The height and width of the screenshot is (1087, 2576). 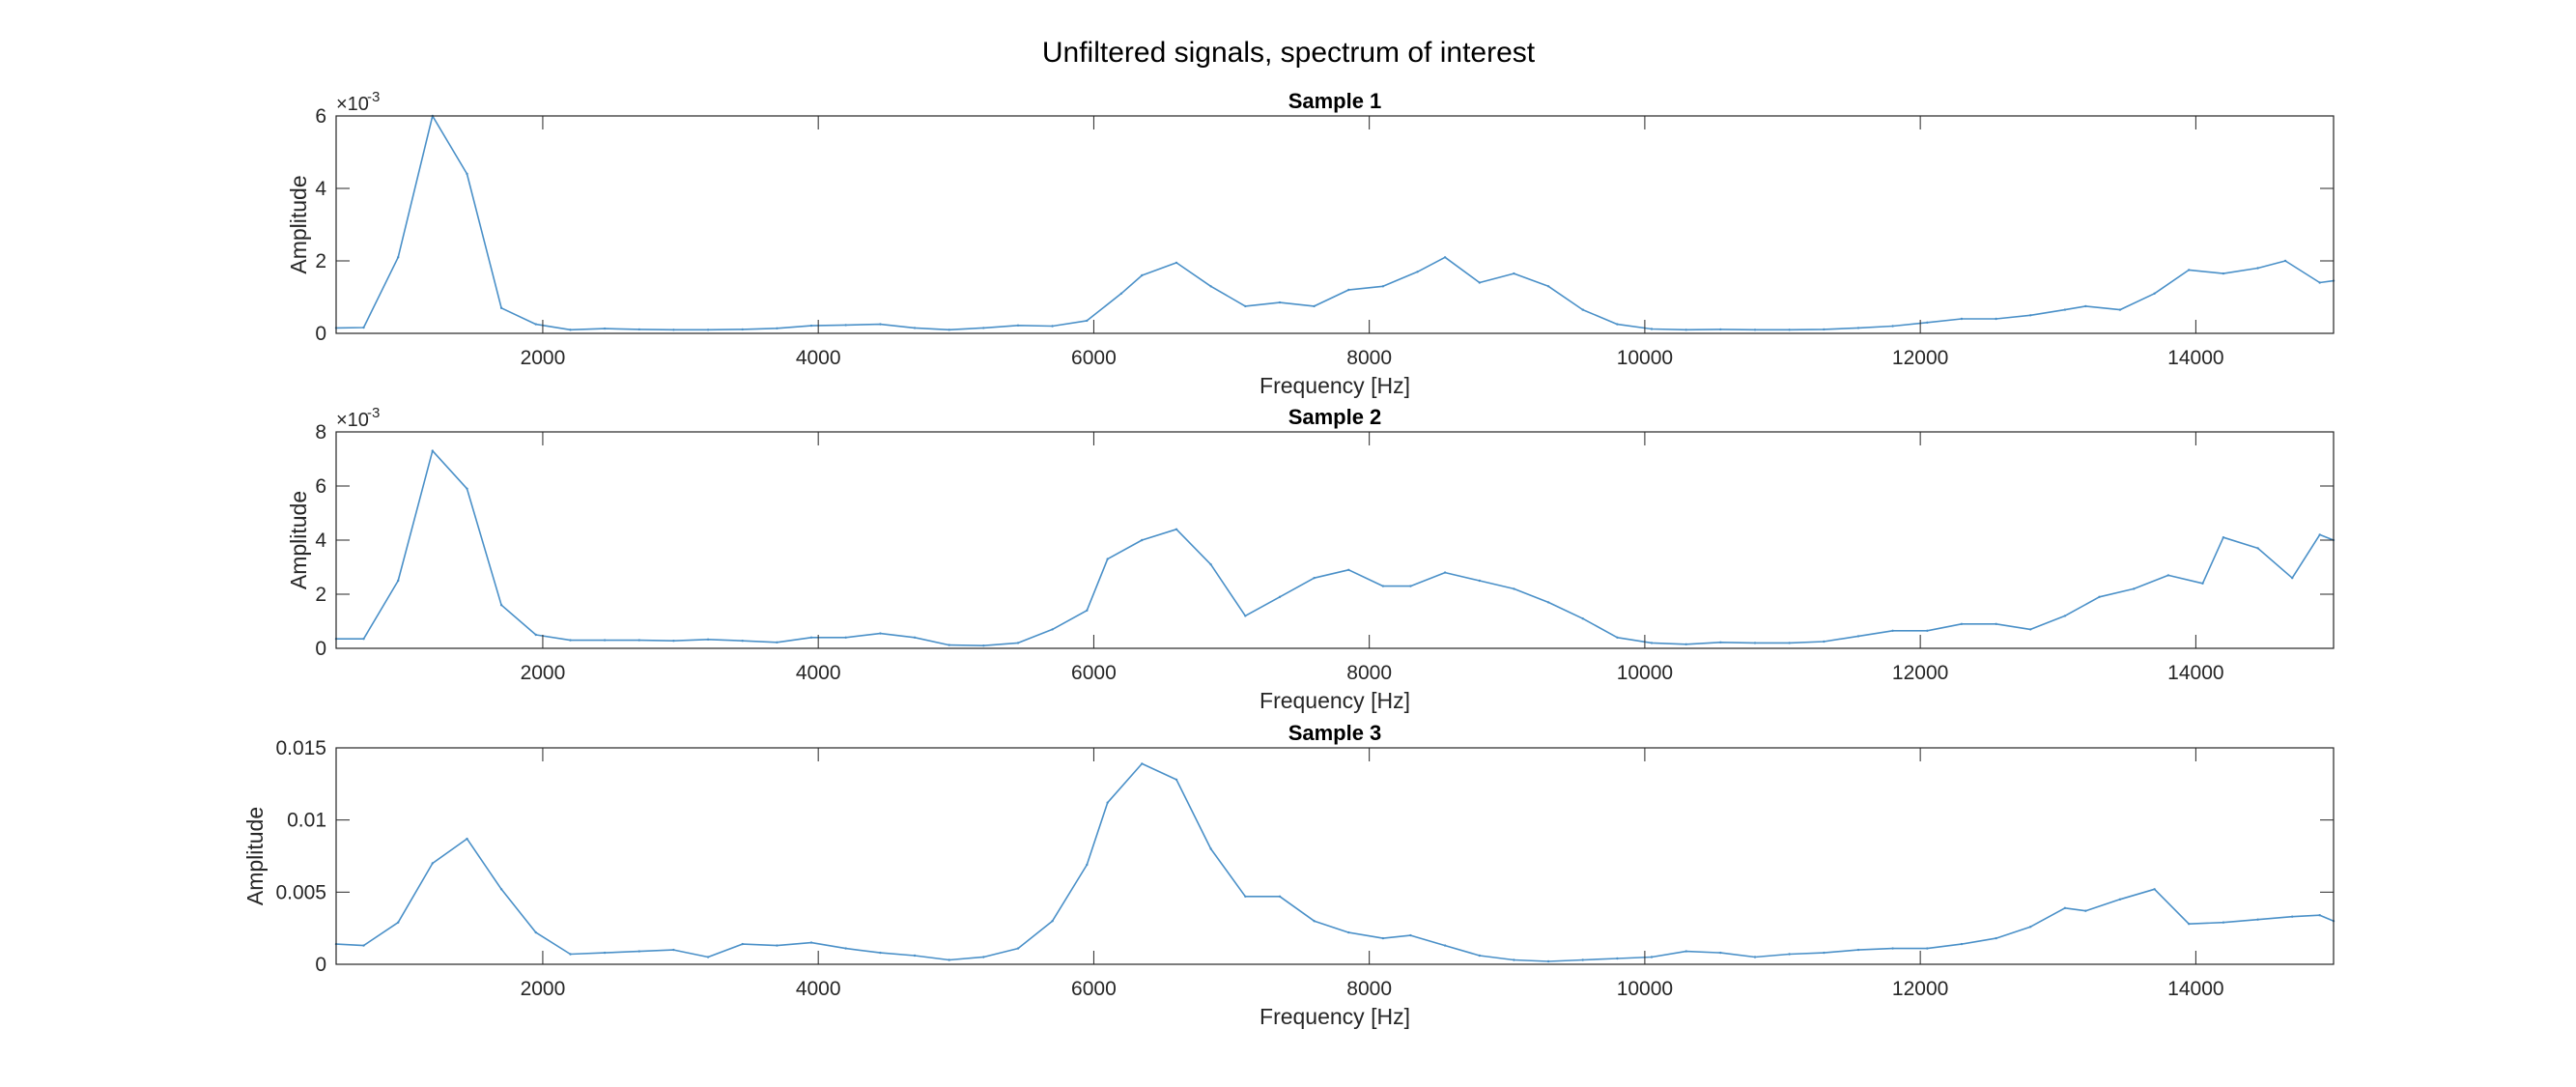 I want to click on y-tick-label: 0, so click(x=320, y=649).